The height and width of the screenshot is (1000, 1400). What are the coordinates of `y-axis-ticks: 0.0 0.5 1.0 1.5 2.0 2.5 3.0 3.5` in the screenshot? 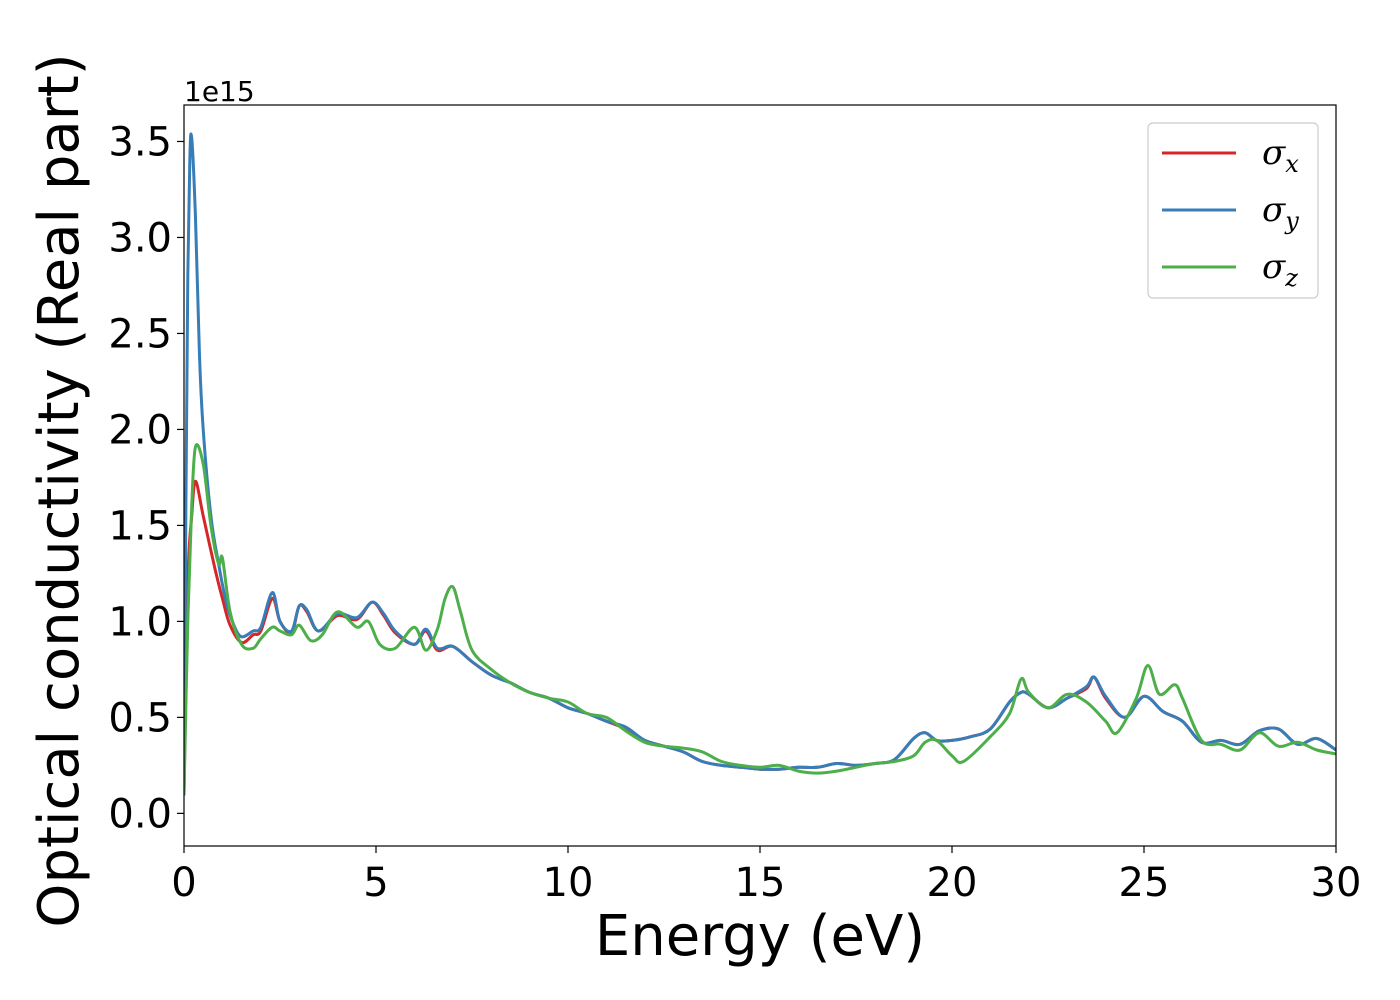 It's located at (146, 478).